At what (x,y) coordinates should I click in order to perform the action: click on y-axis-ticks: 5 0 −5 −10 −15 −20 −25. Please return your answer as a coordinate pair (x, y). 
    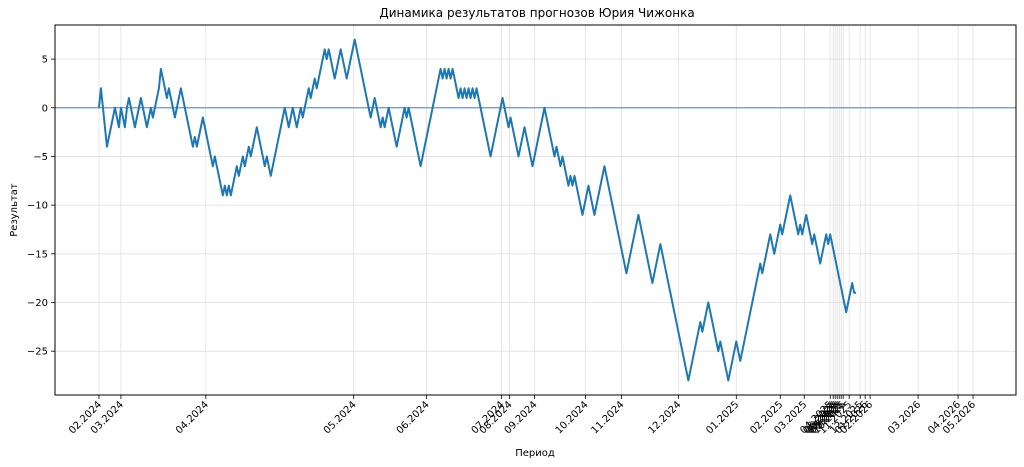
    Looking at the image, I should click on (41, 206).